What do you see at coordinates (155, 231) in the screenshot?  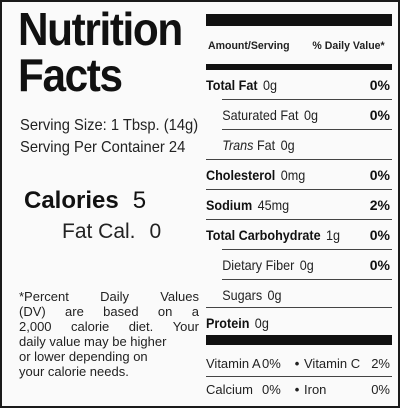 I see `fat-calories-value: 0` at bounding box center [155, 231].